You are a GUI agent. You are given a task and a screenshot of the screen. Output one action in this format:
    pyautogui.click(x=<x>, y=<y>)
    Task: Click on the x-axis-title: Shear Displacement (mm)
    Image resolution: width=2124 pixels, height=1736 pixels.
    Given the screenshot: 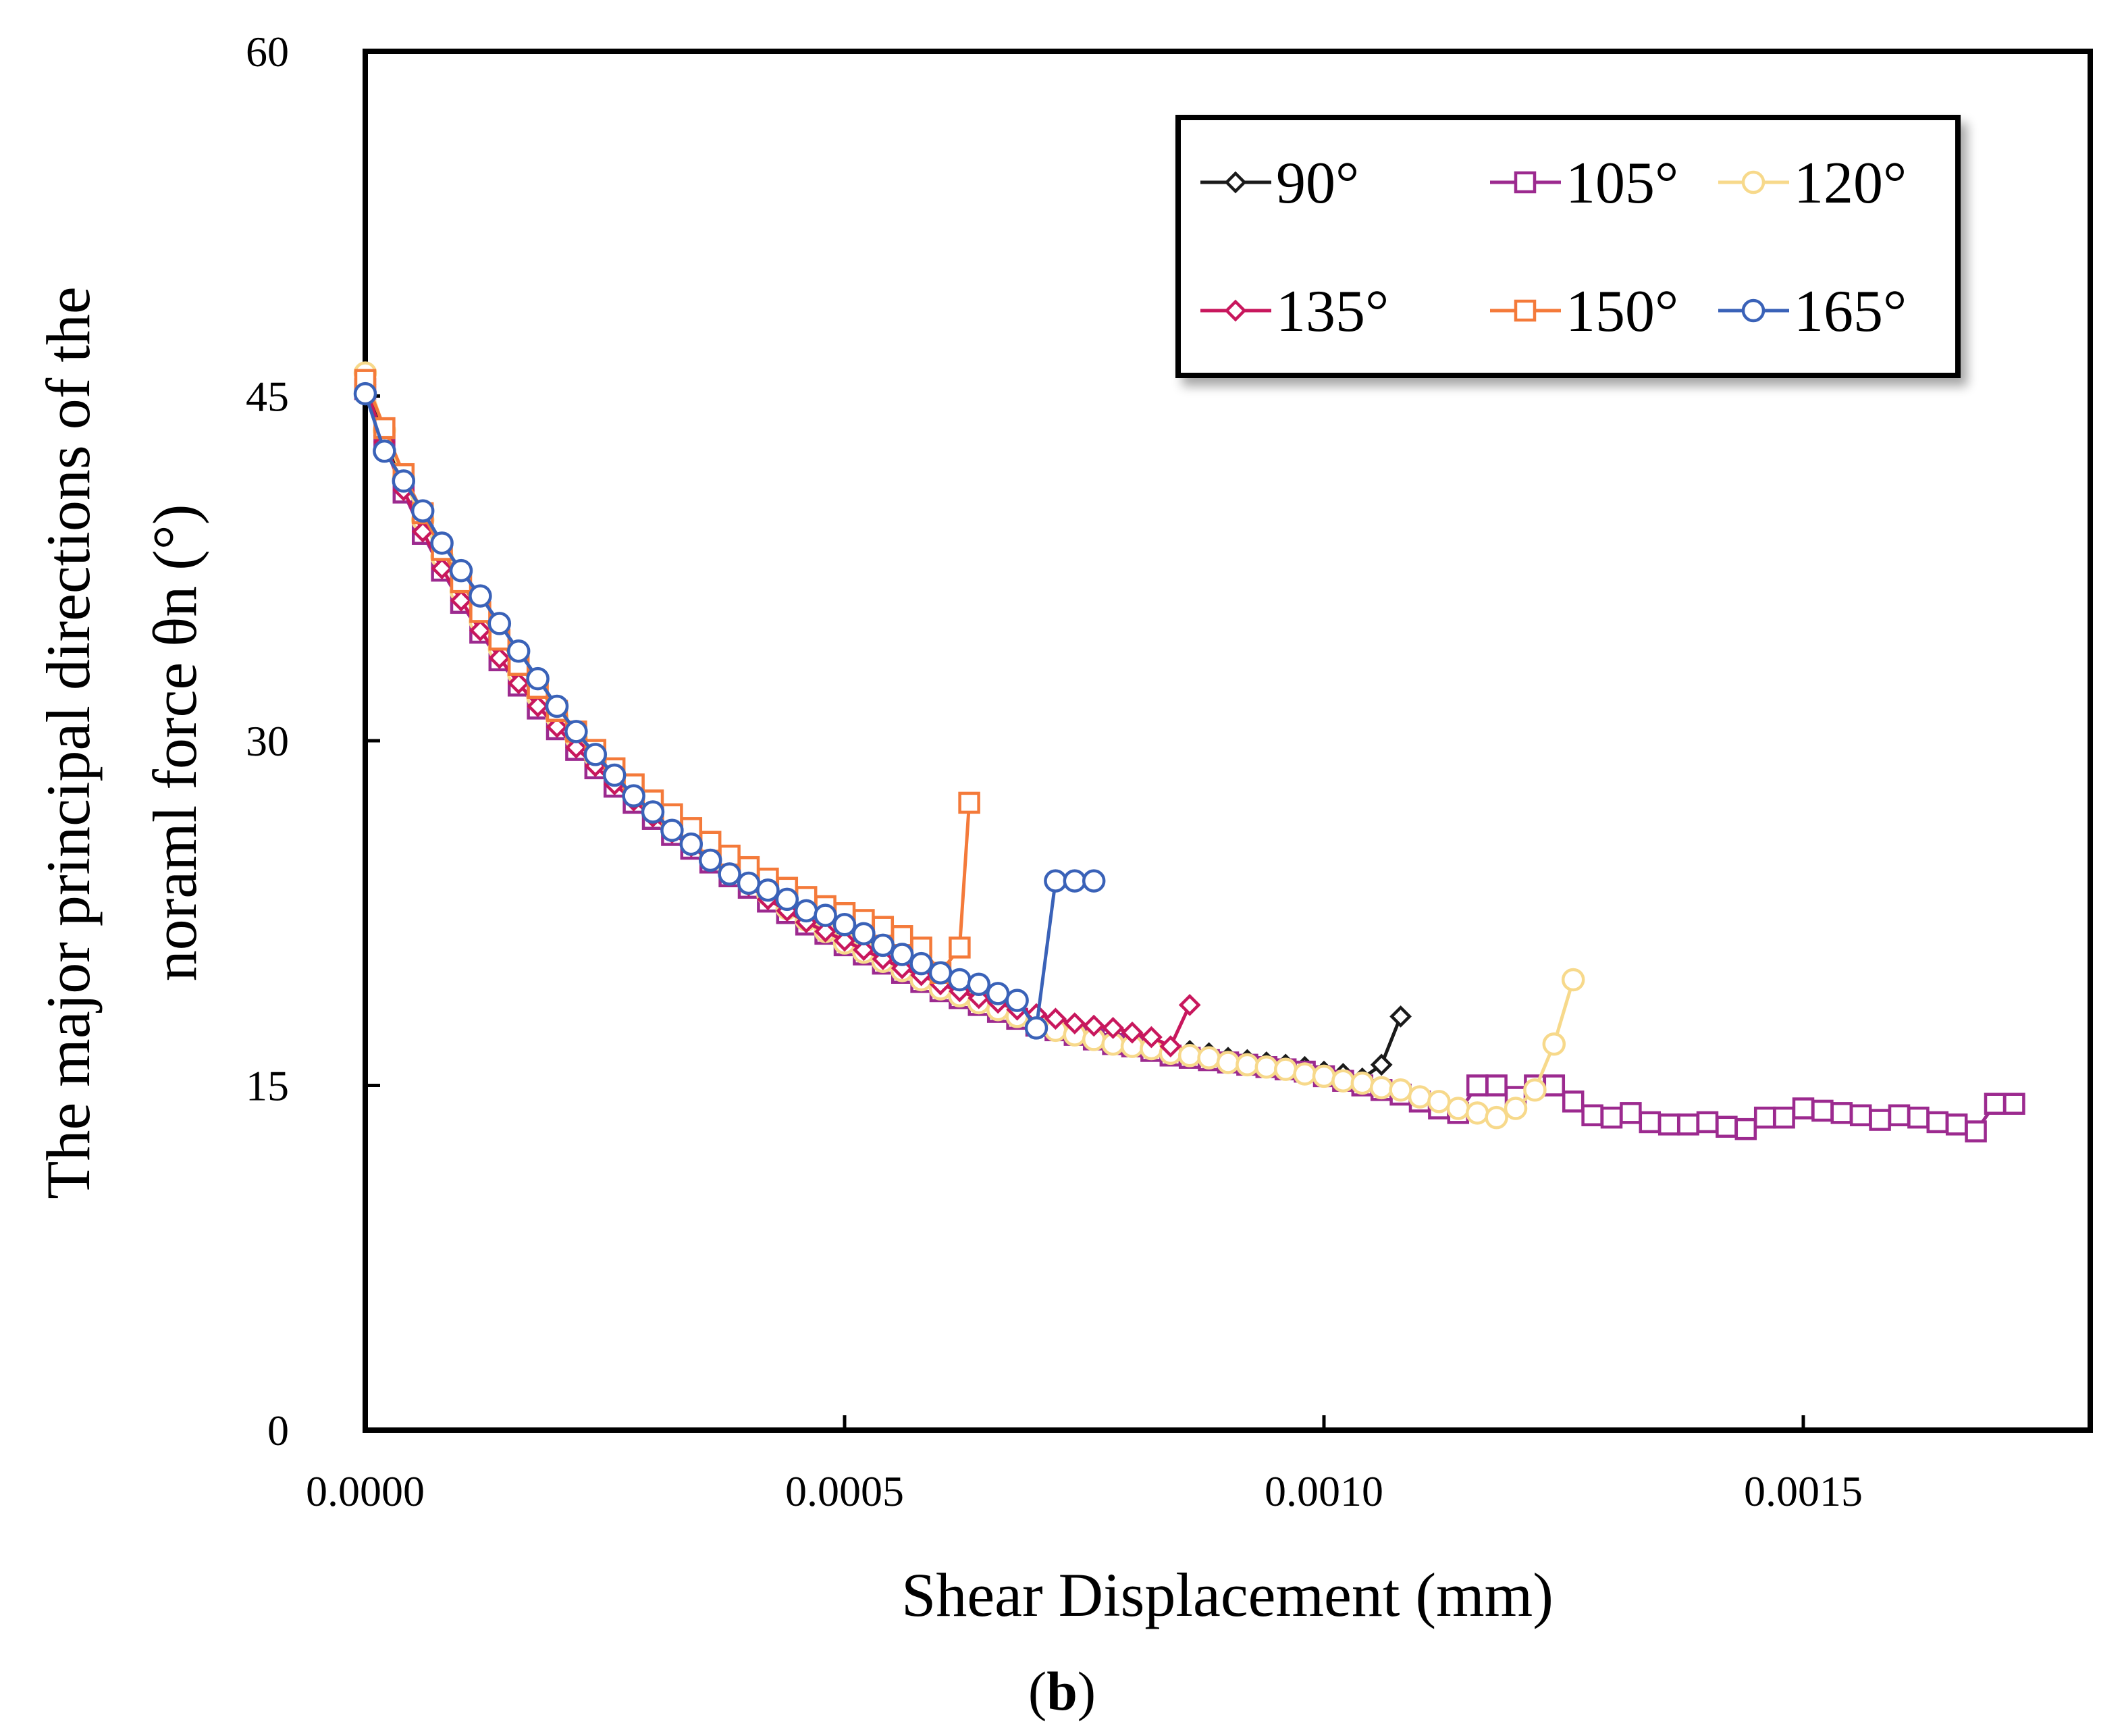 What is the action you would take?
    pyautogui.click(x=1227, y=1594)
    